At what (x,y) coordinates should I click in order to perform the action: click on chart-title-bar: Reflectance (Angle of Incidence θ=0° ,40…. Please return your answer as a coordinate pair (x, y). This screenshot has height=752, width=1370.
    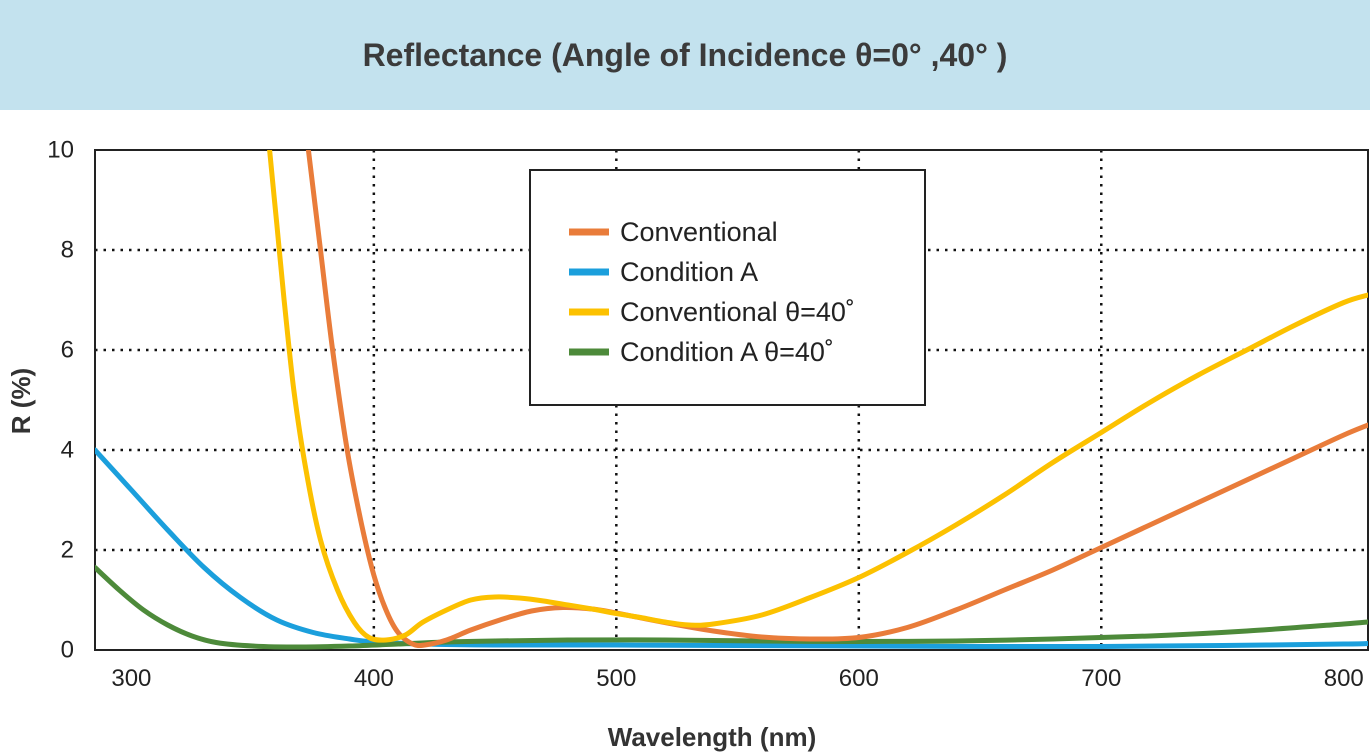
    Looking at the image, I should click on (685, 55).